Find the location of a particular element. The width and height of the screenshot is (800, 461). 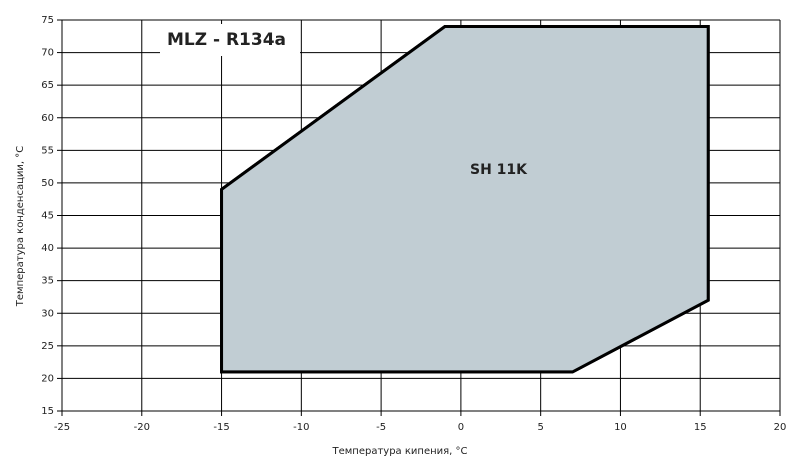

x-tick-label: -15 is located at coordinates (221, 427).